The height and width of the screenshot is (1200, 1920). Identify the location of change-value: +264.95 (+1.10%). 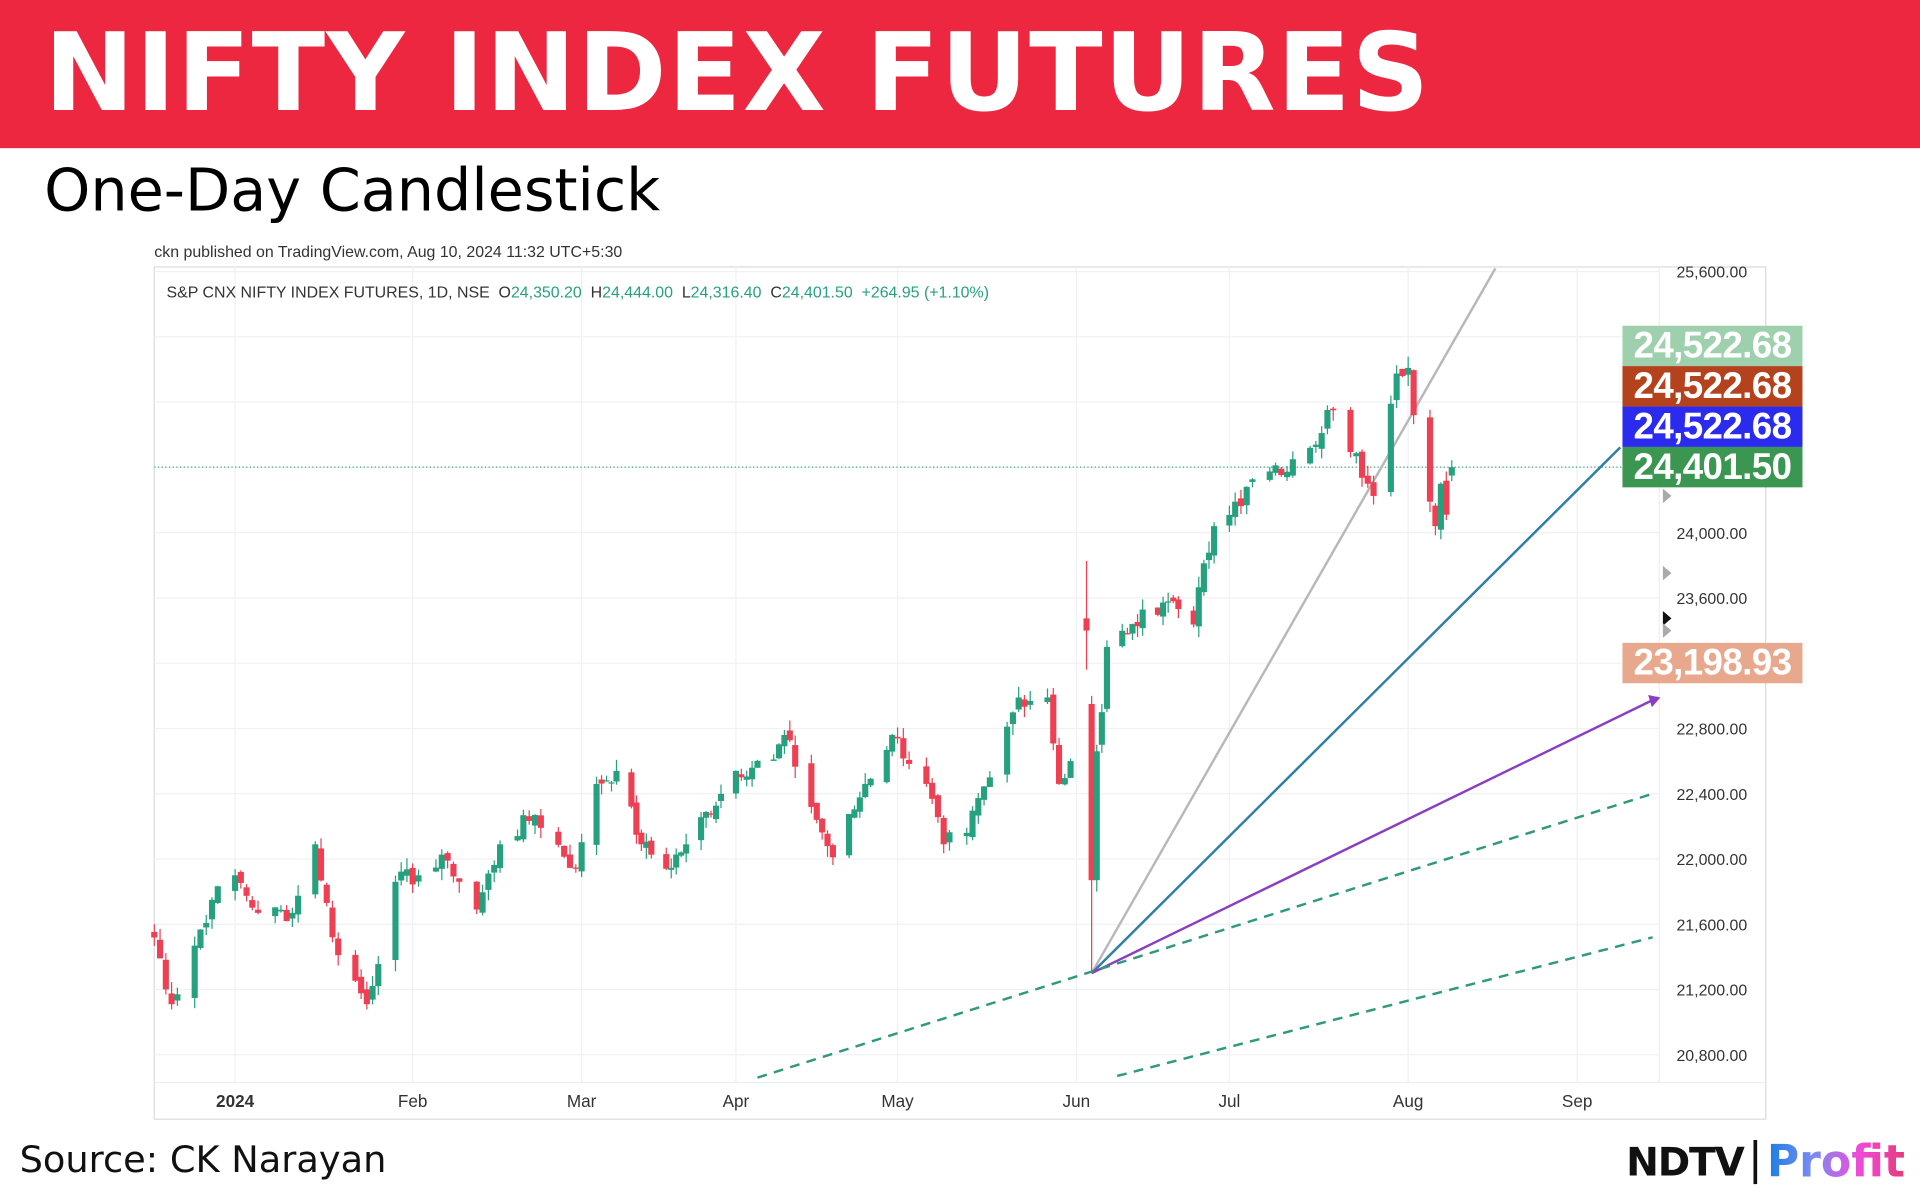
(925, 292).